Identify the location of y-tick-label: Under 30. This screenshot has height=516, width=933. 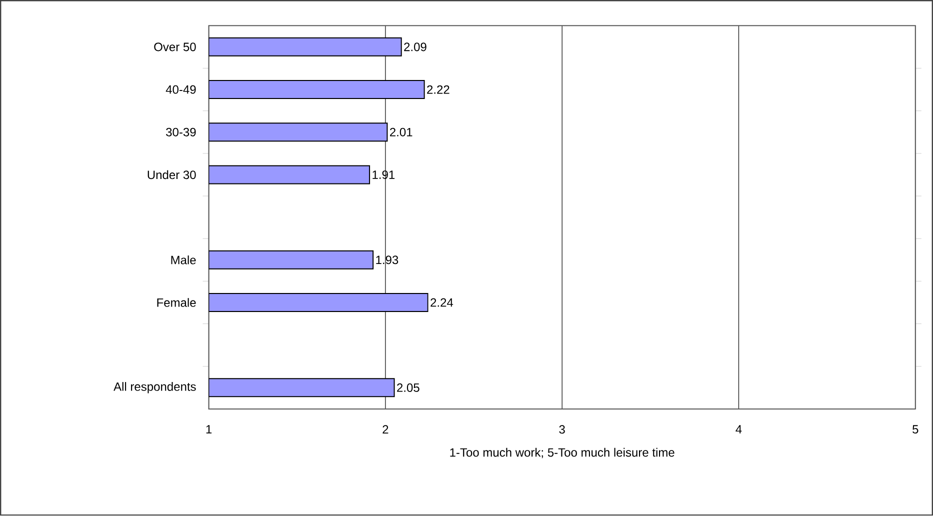
(172, 175).